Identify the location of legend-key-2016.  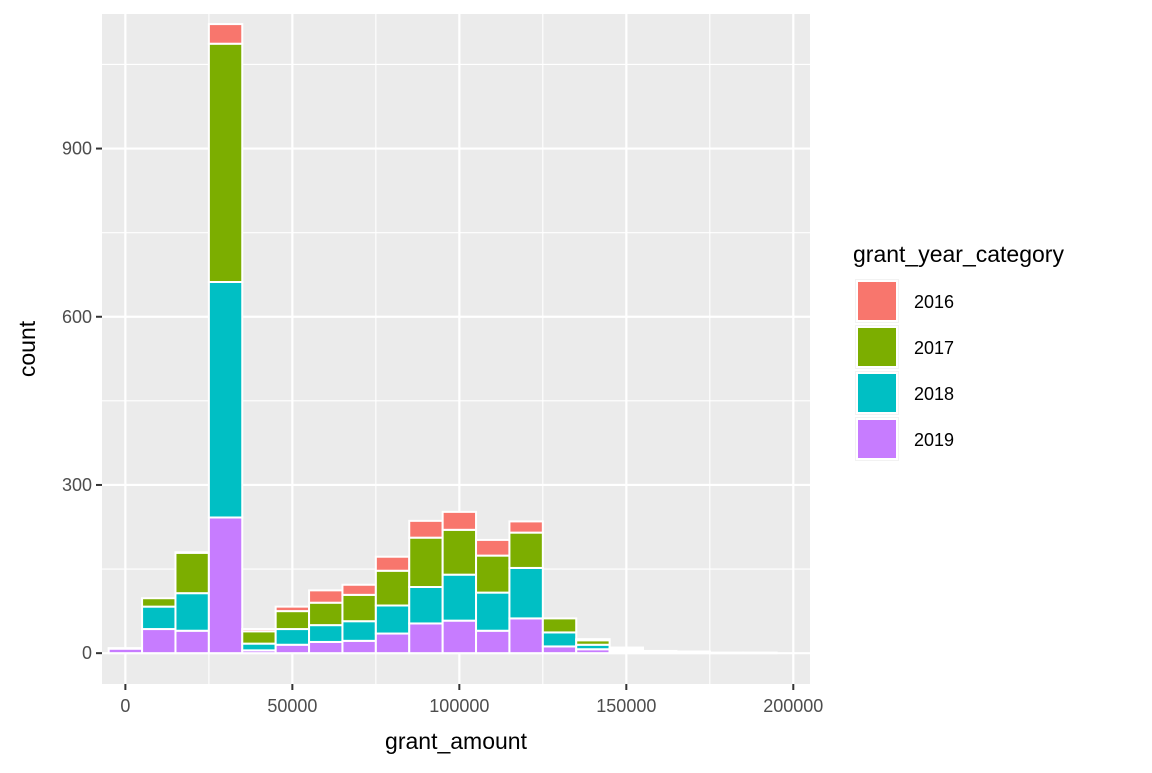
(877, 301).